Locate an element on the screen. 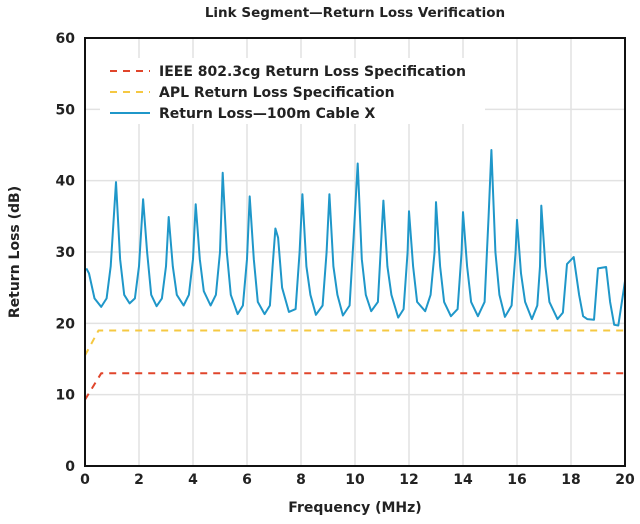 Image resolution: width=640 pixels, height=524 pixels. y-axis-label: Return Loss (dB) is located at coordinates (15, 252).